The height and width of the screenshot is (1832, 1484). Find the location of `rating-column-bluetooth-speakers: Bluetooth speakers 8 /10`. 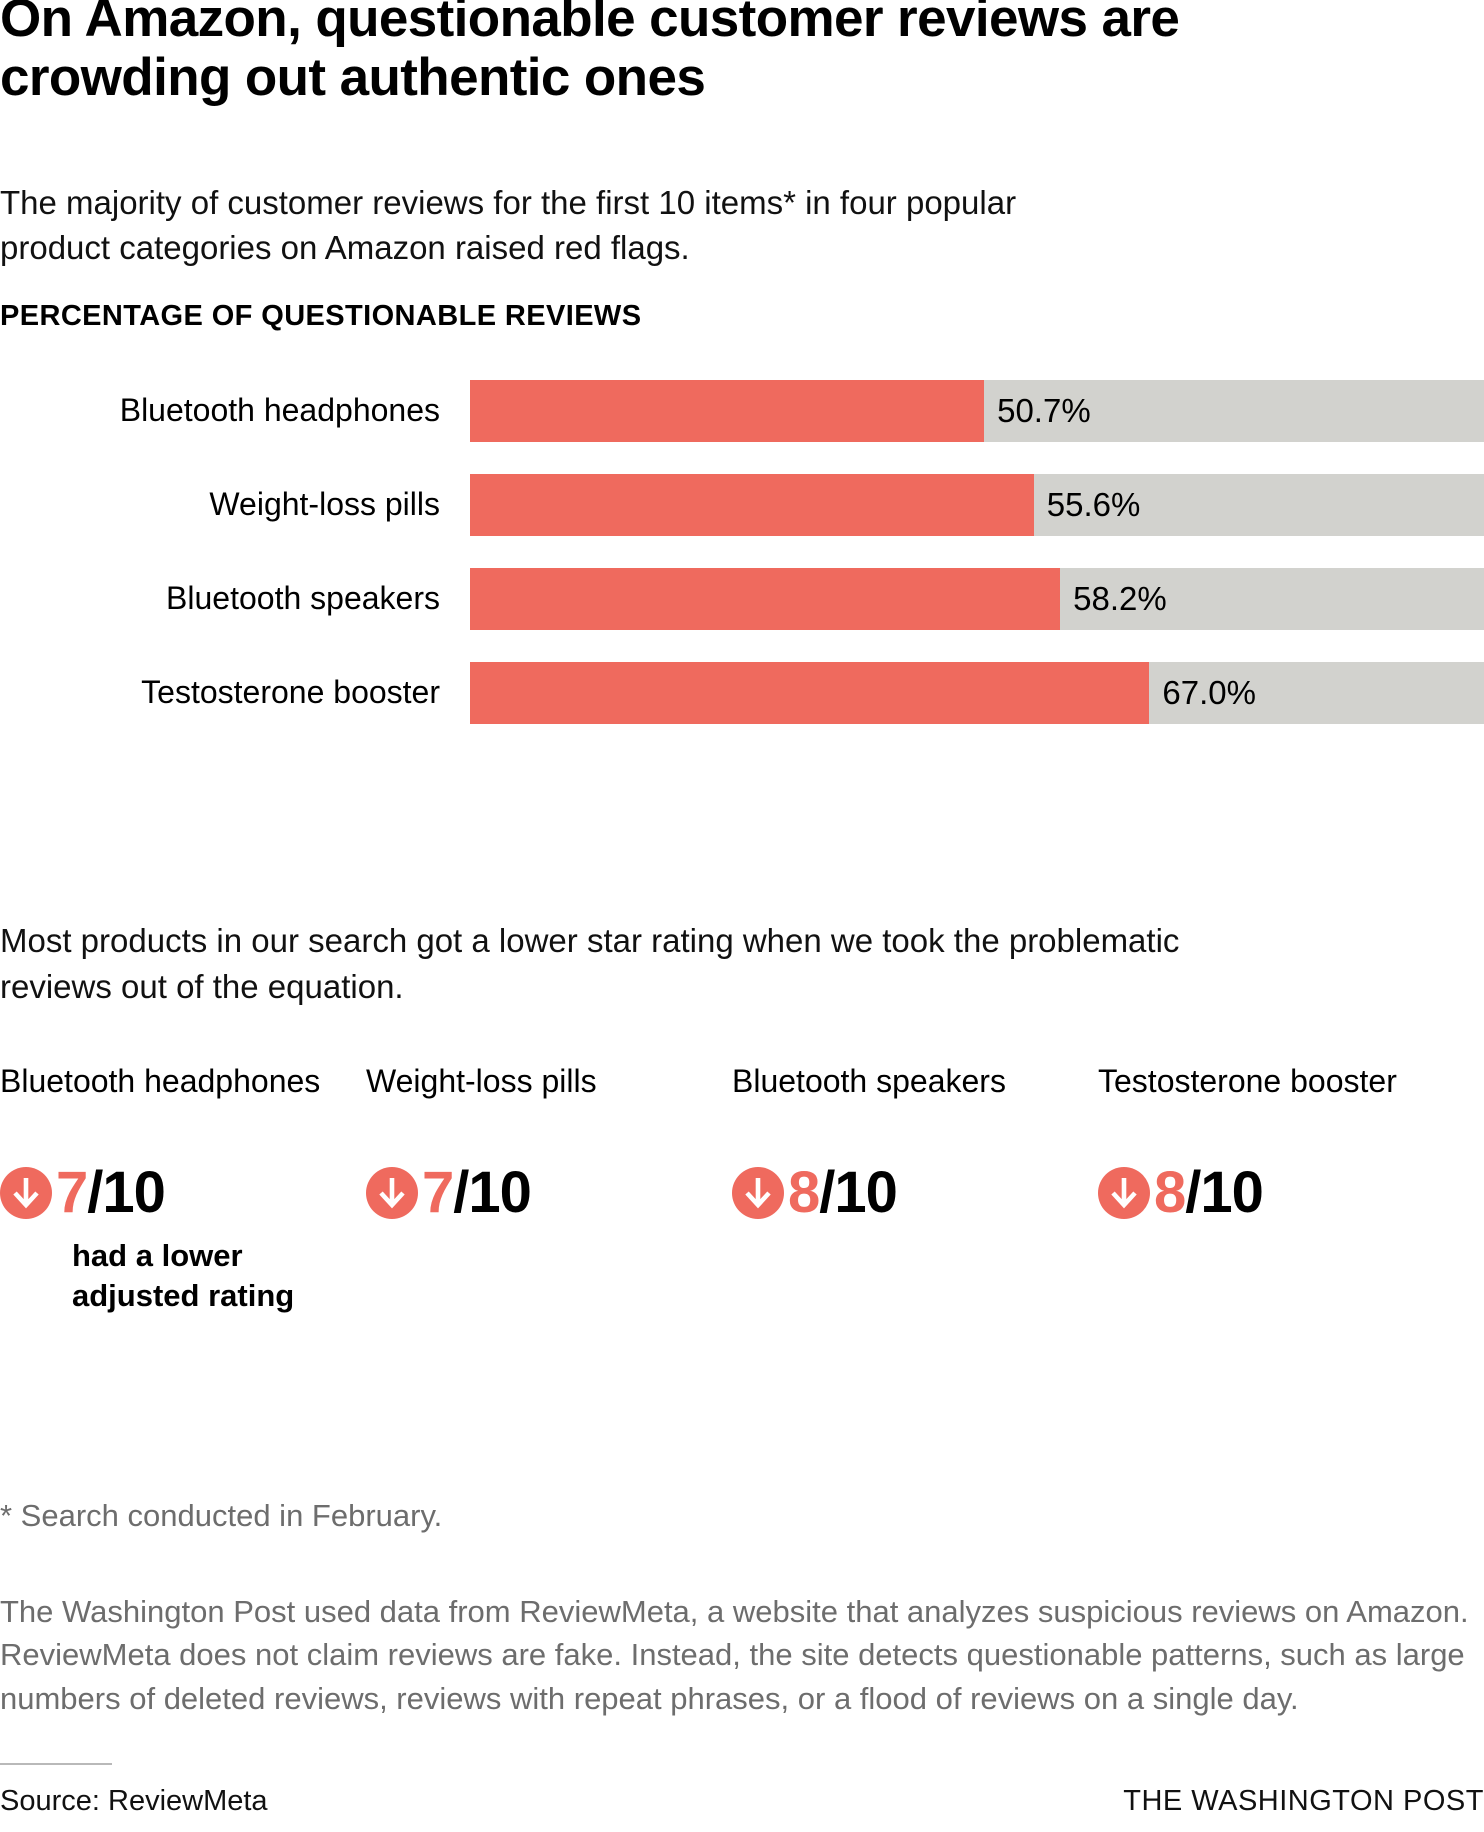

rating-column-bluetooth-speakers: Bluetooth speakers 8 /10 is located at coordinates (915, 1187).